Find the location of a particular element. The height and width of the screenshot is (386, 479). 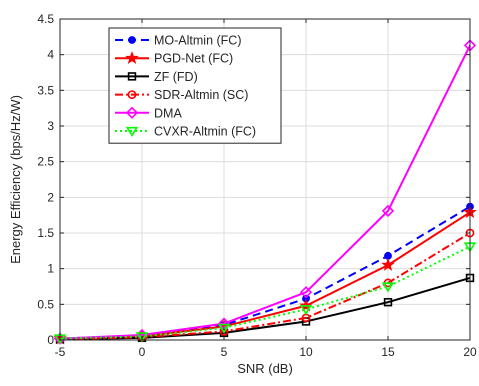

y-tick-label: 1 is located at coordinates (50, 269).